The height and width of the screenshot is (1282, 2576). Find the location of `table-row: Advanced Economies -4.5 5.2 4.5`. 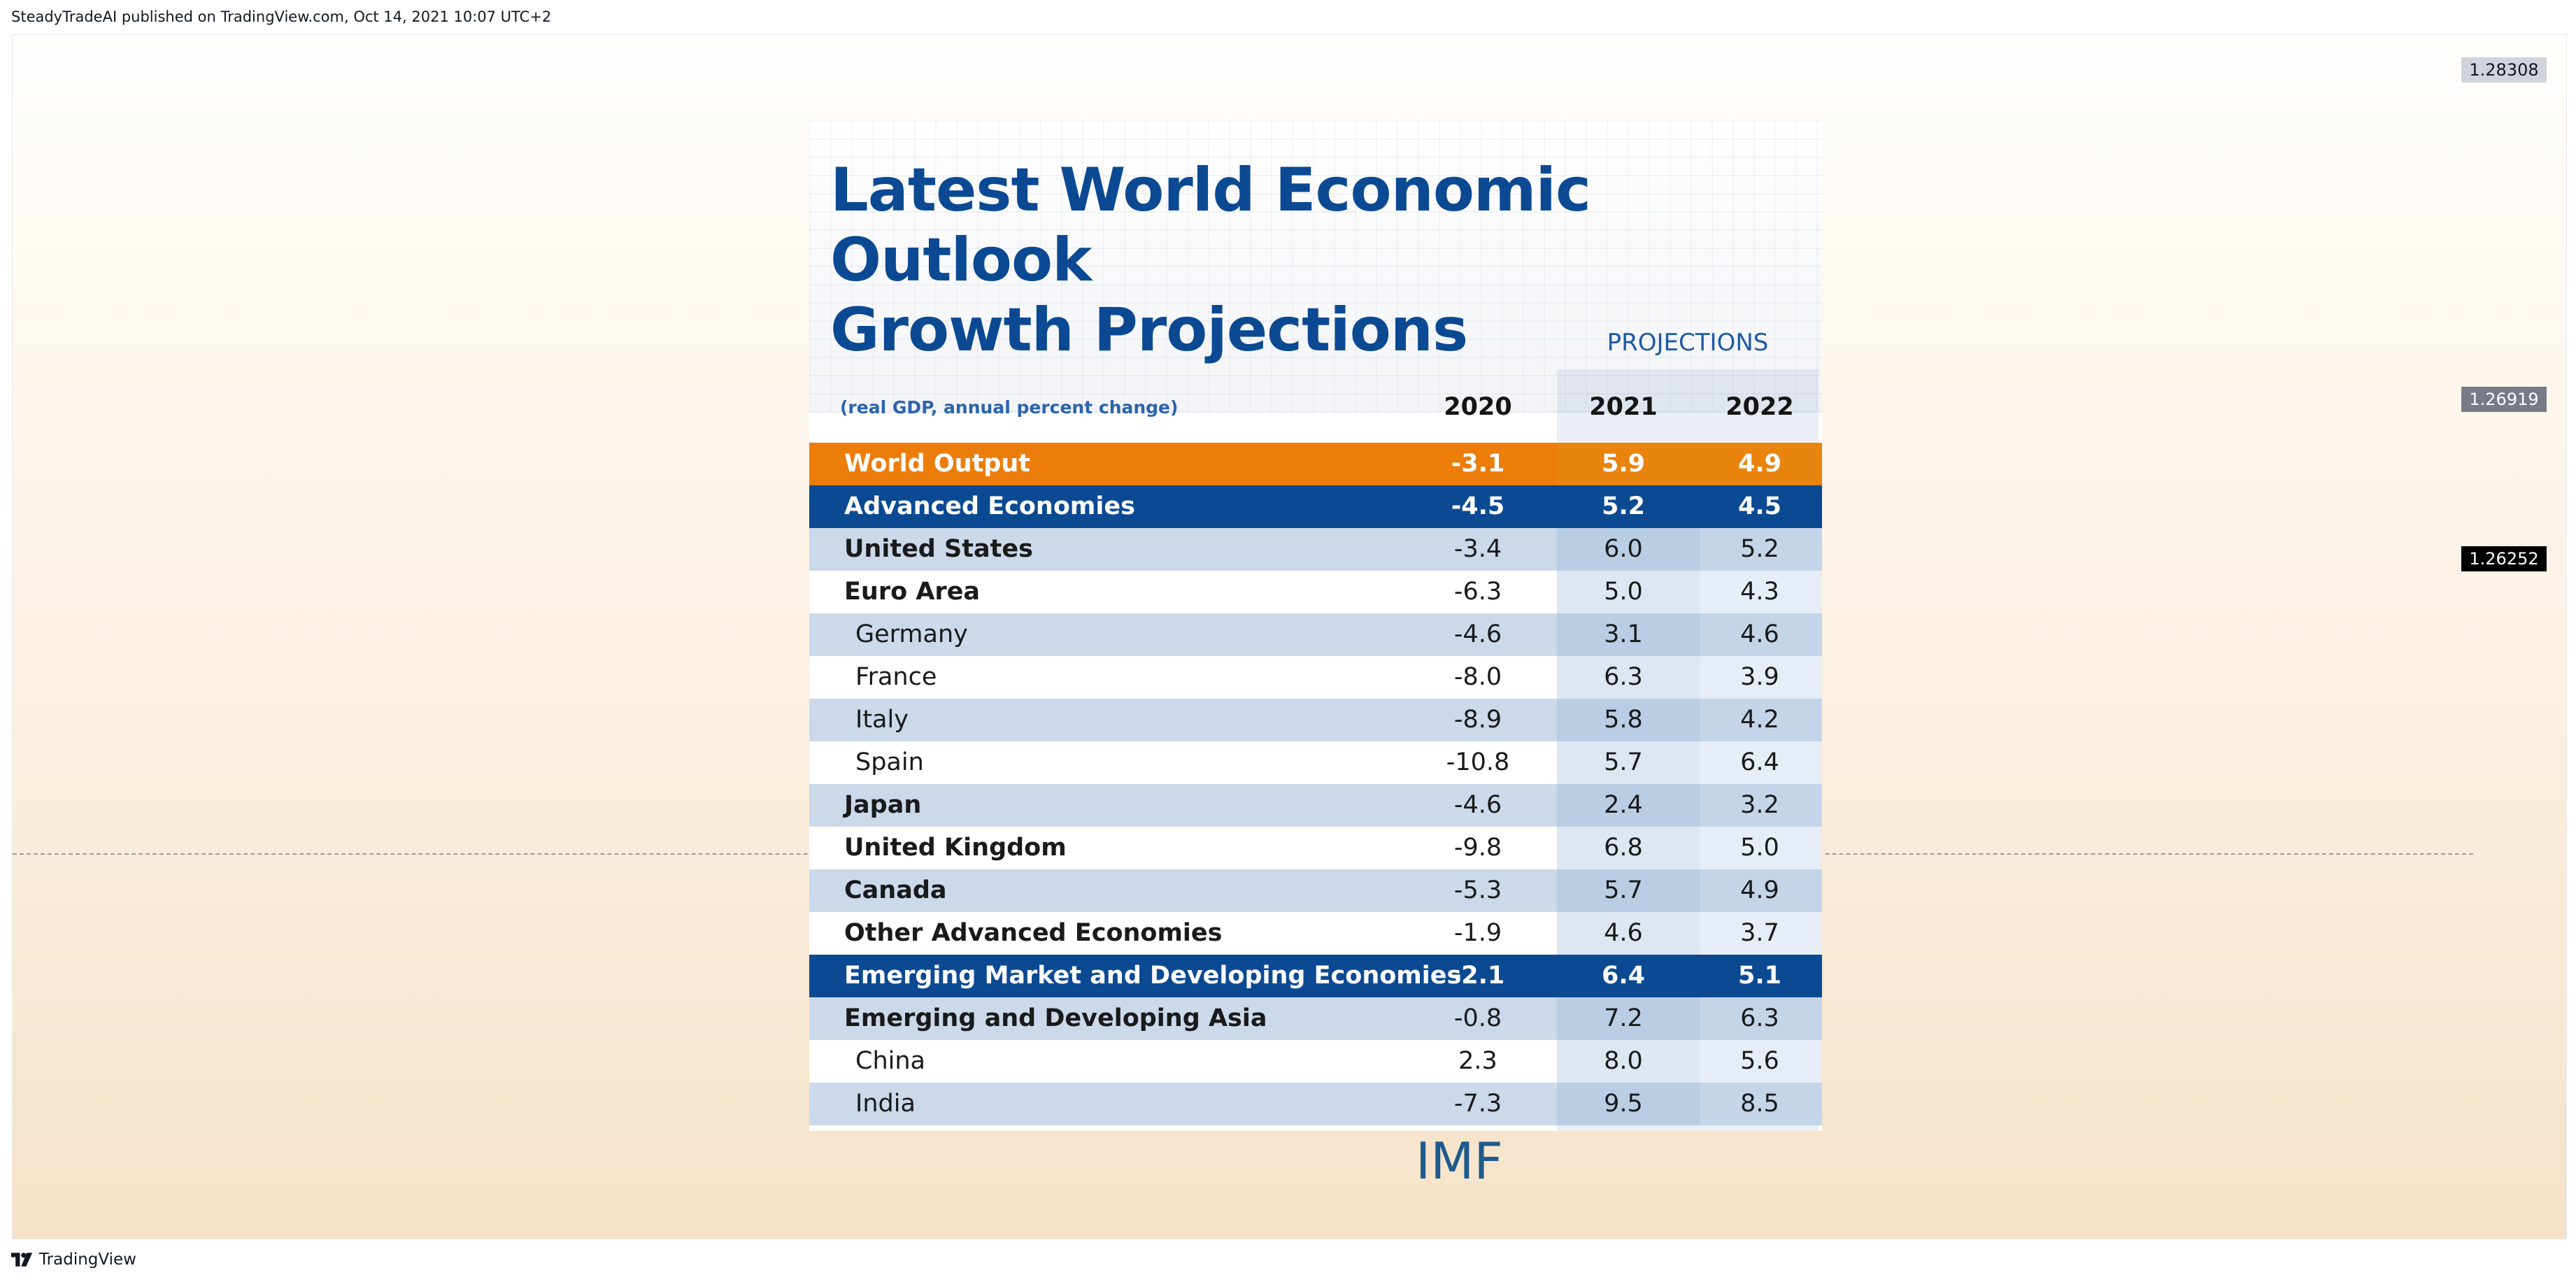

table-row: Advanced Economies -4.5 5.2 4.5 is located at coordinates (1315, 506).